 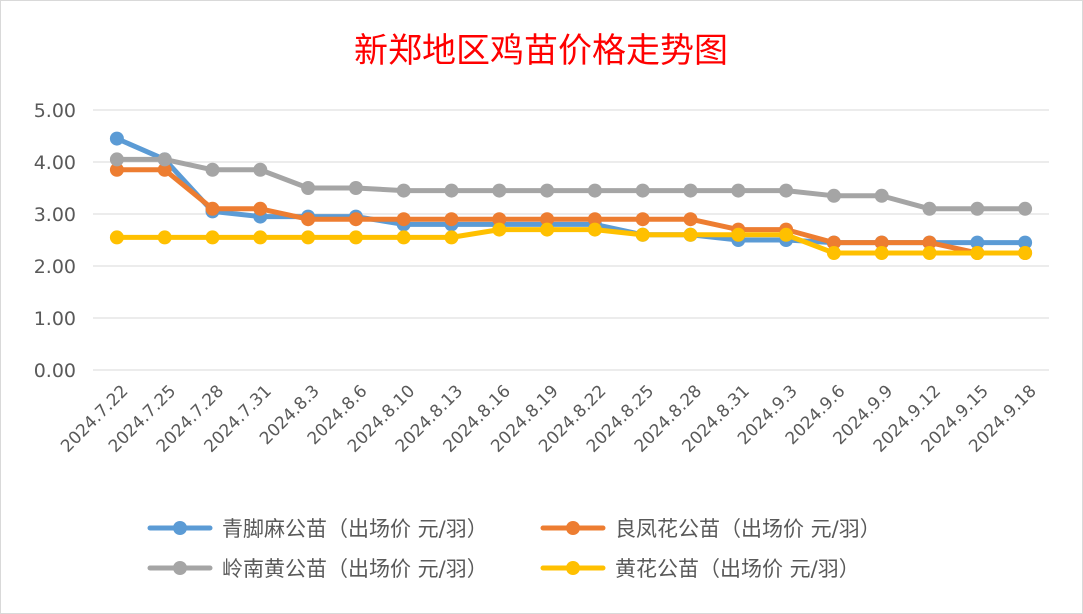 I want to click on chart-title: 新郑地区鸡苗价格走势图, so click(x=541, y=51).